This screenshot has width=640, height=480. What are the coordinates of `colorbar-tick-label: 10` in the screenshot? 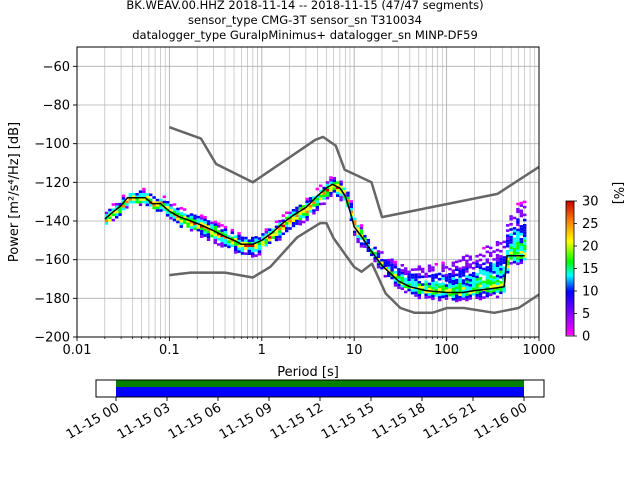 It's located at (590, 292).